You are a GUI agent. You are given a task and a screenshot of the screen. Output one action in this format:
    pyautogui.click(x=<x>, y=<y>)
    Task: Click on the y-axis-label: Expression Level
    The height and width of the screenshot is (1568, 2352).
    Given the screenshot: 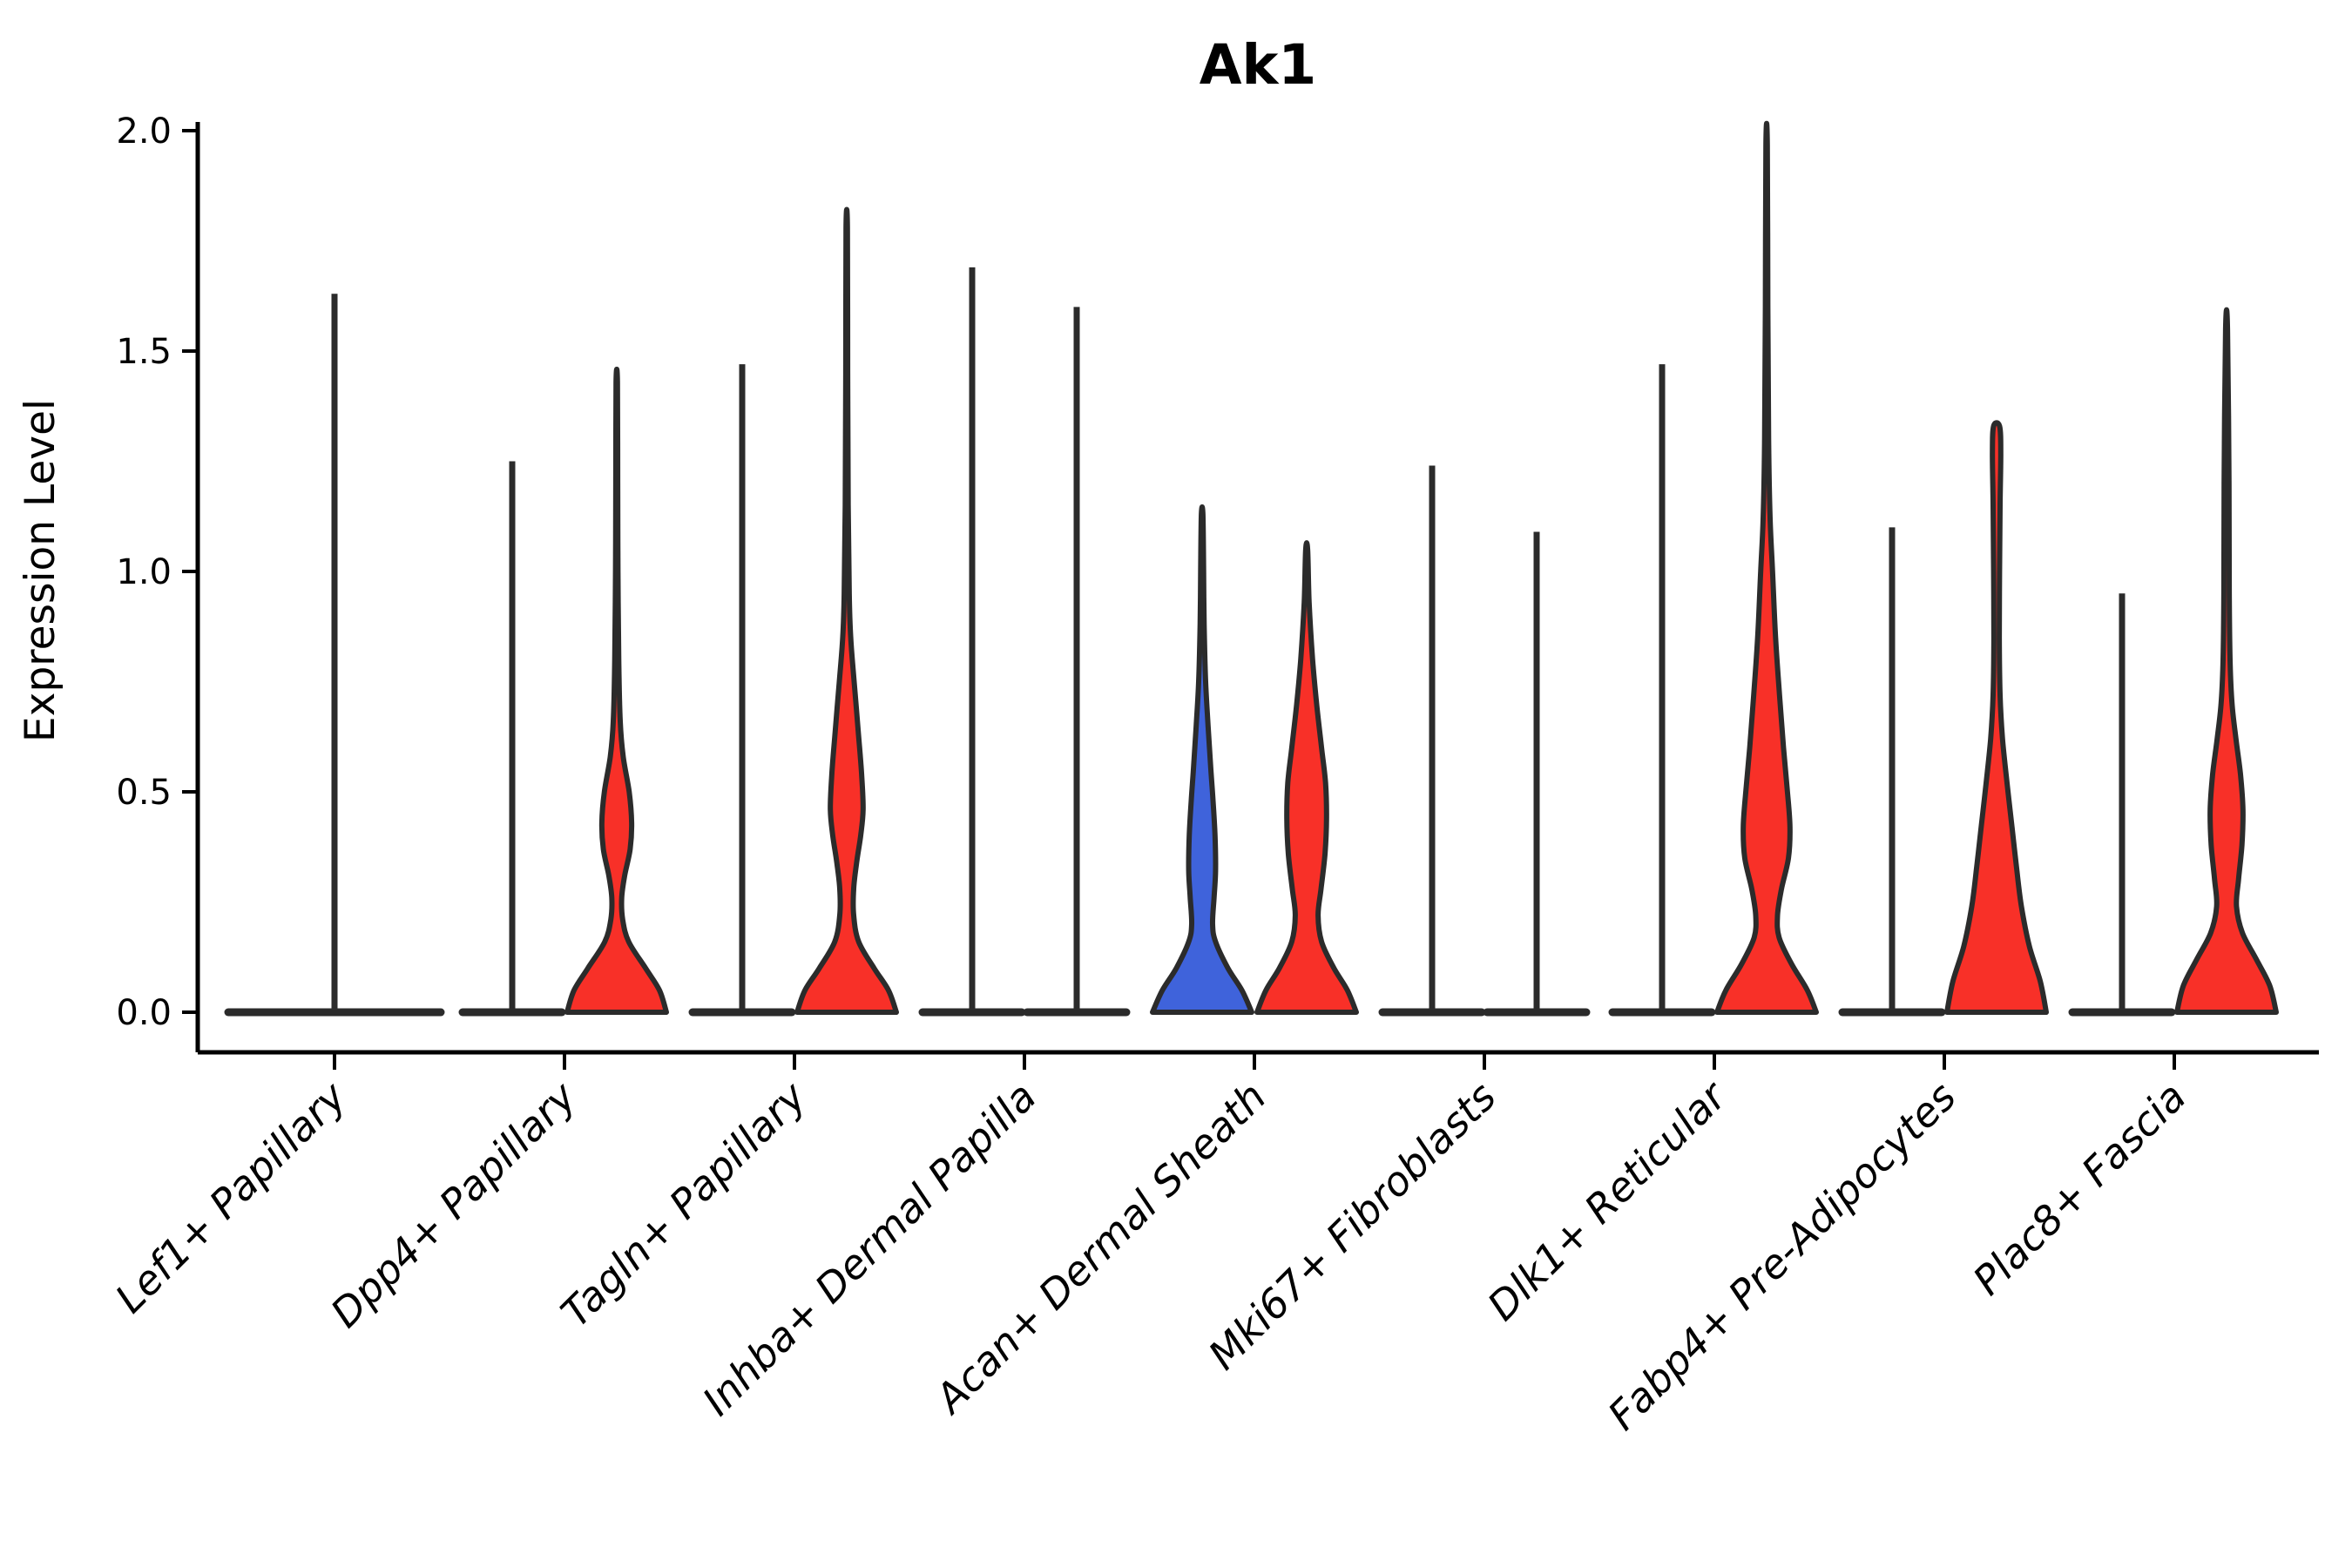 What is the action you would take?
    pyautogui.click(x=40, y=570)
    